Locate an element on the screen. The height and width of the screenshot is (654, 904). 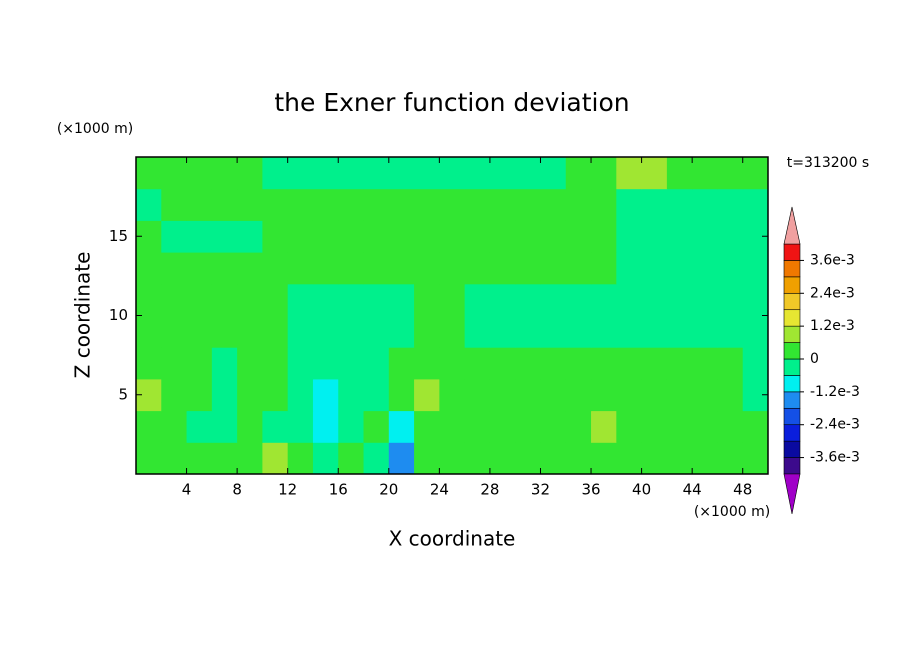
colorbar-under is located at coordinates (792, 494).